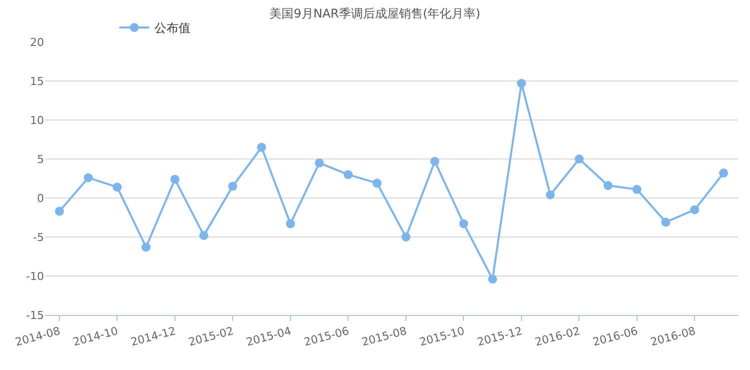 This screenshot has height=370, width=750. Describe the element at coordinates (37, 81) in the screenshot. I see `y-tick-label: 15` at that location.